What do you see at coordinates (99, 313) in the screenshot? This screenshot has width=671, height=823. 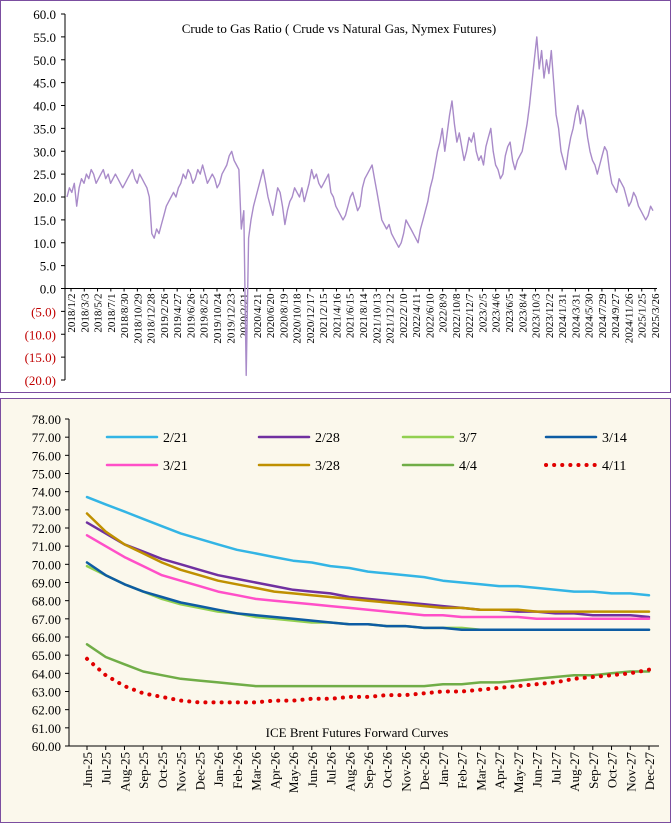 I see `x-tick-label: 2018/5/2` at bounding box center [99, 313].